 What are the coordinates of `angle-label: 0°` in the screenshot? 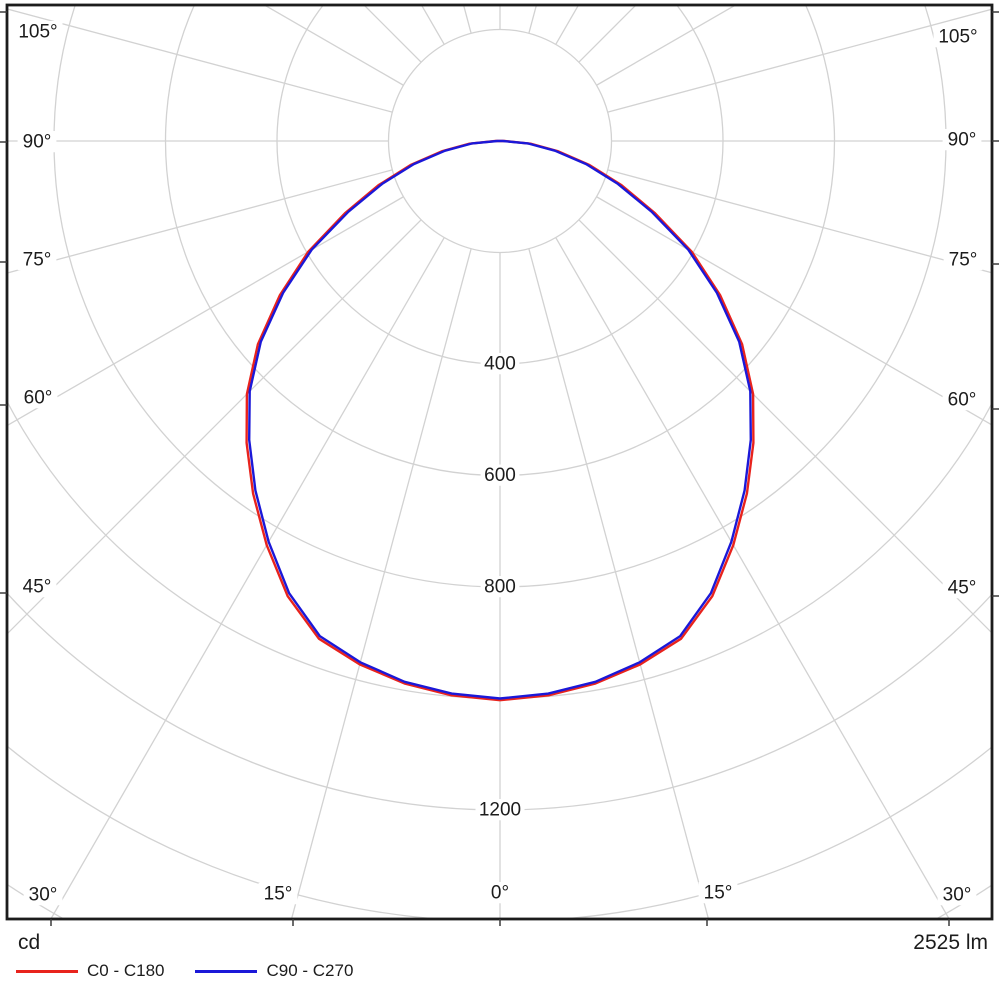 It's located at (500, 893).